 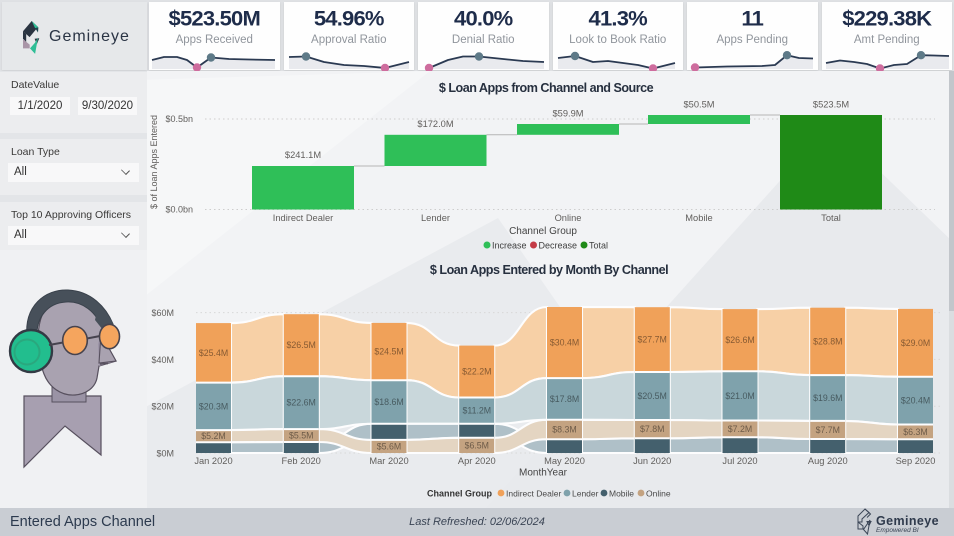 What do you see at coordinates (435, 124) in the screenshot?
I see `svg-text: $172.0M` at bounding box center [435, 124].